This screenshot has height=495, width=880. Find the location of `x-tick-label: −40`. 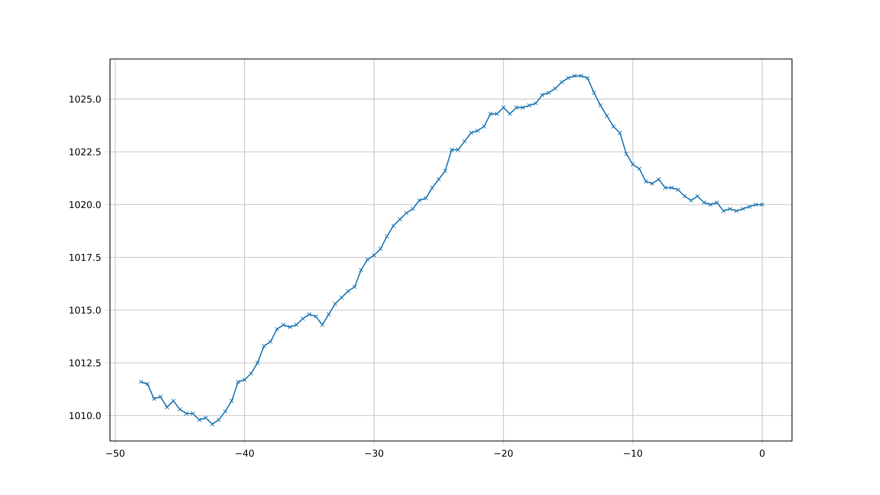

x-tick-label: −40 is located at coordinates (245, 453).